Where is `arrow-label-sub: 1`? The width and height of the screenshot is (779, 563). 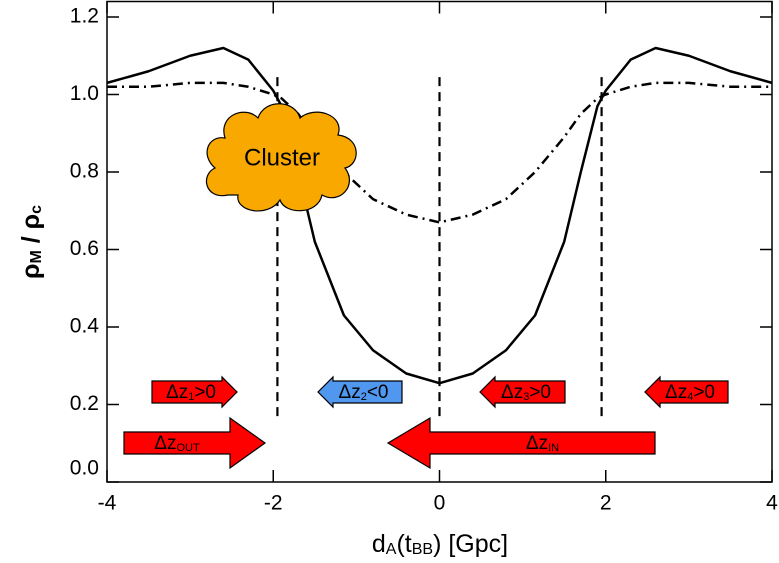 arrow-label-sub: 1 is located at coordinates (191, 397).